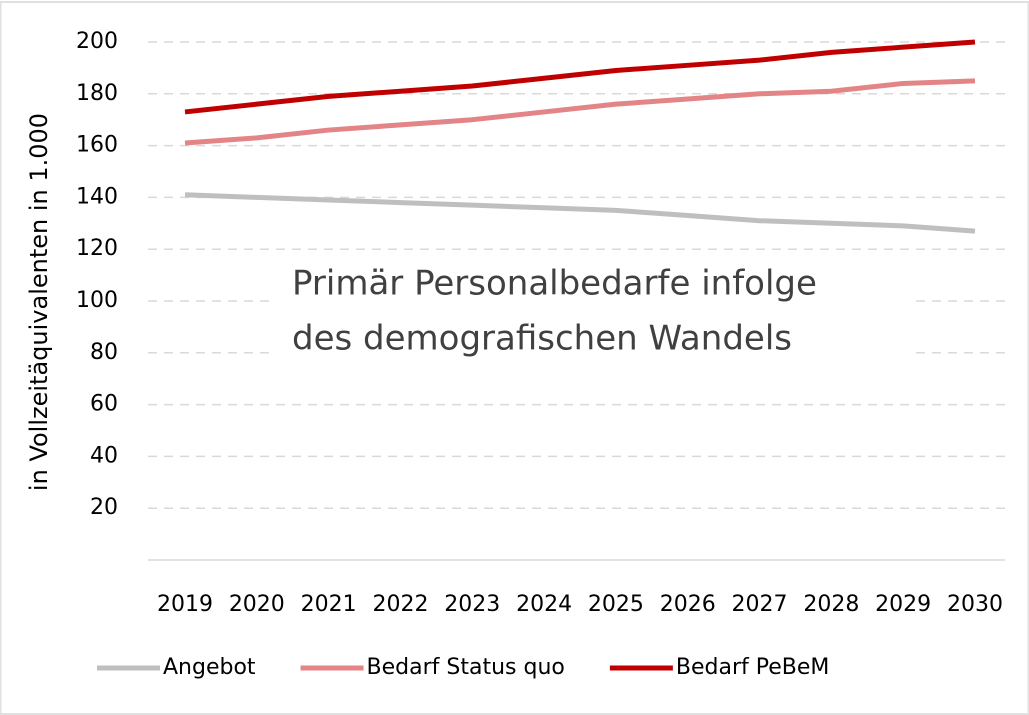 The image size is (1029, 715). I want to click on x-tick-label: 2030, so click(975, 604).